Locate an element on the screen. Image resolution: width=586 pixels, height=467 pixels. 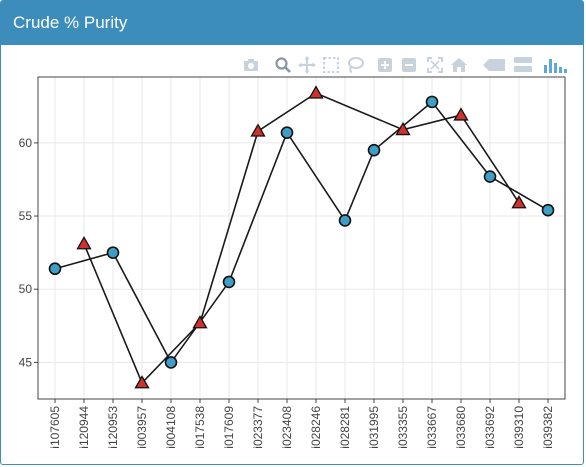
hover-closest-icon is located at coordinates (494, 65).